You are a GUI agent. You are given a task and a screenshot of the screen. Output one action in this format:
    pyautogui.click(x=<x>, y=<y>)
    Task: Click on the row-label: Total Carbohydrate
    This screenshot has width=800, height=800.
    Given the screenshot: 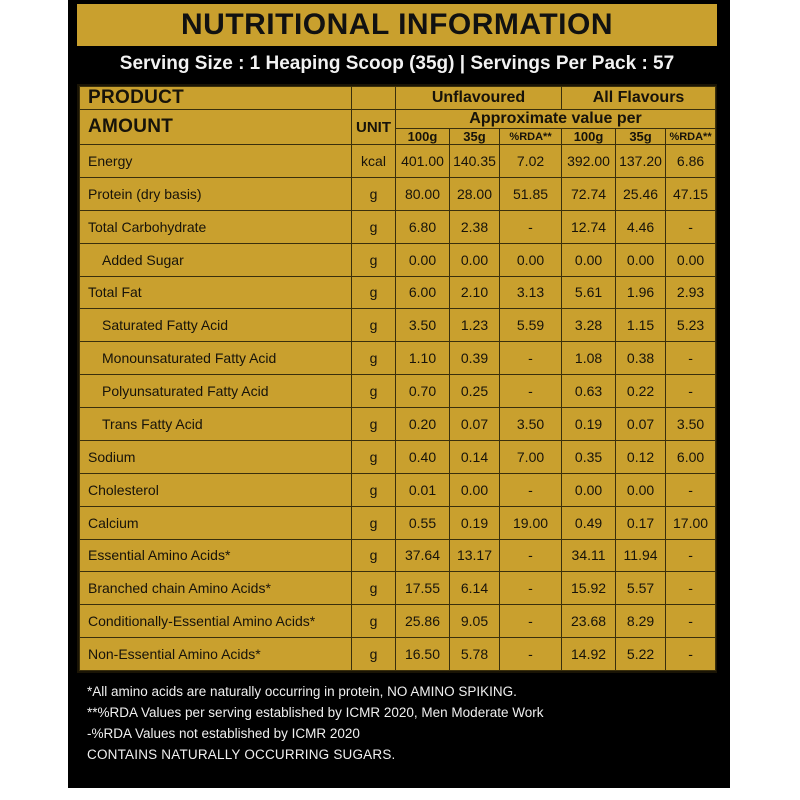 What is the action you would take?
    pyautogui.click(x=215, y=226)
    